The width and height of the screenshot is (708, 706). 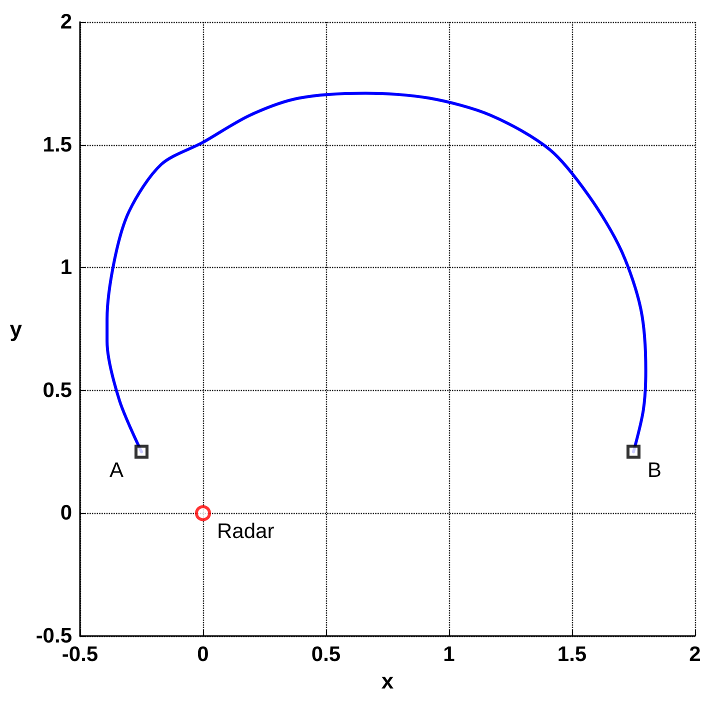 What do you see at coordinates (57, 390) in the screenshot?
I see `y-tick-label: 0.5` at bounding box center [57, 390].